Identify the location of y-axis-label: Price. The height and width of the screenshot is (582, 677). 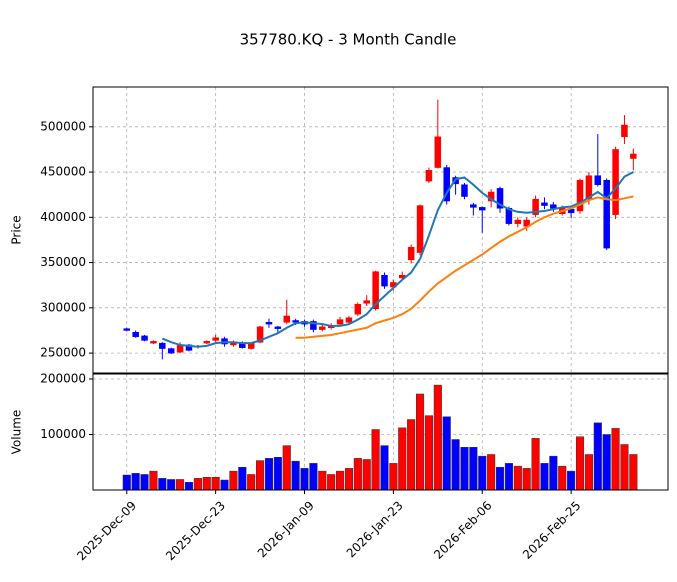
(17, 229).